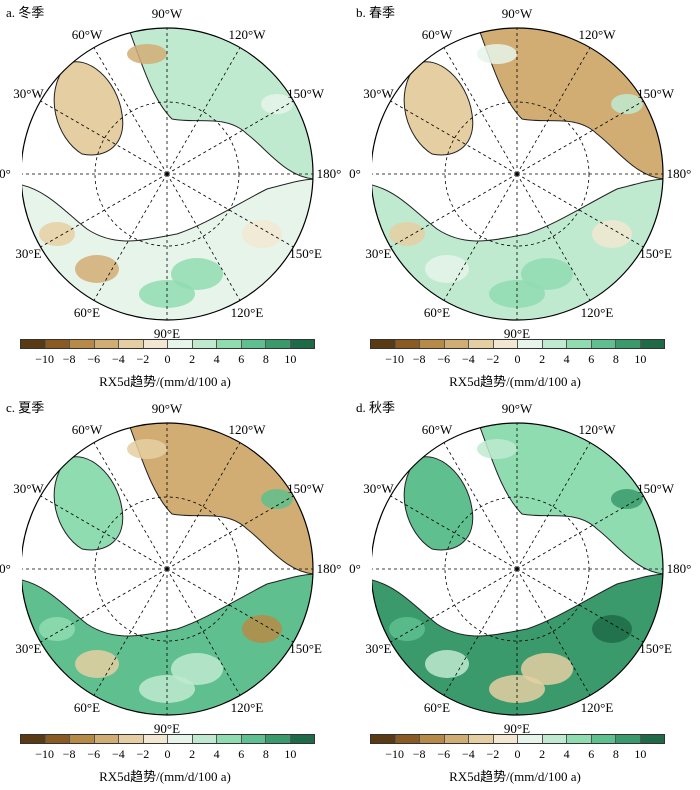  I want to click on panel-title: c. 夏季, so click(25, 407).